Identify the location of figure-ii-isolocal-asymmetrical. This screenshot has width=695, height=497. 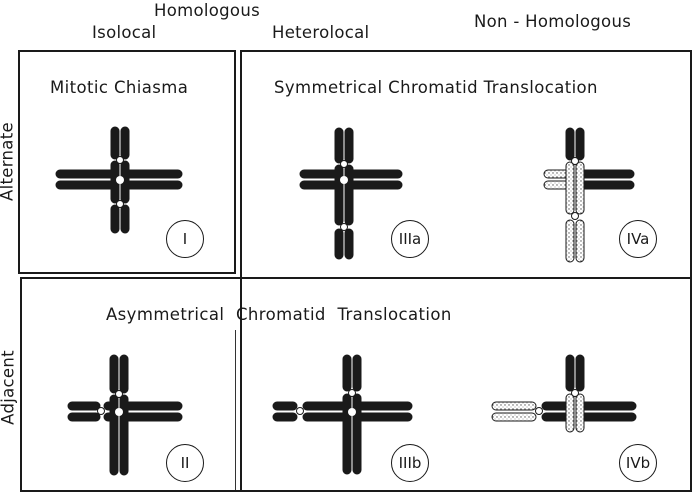
(125, 415).